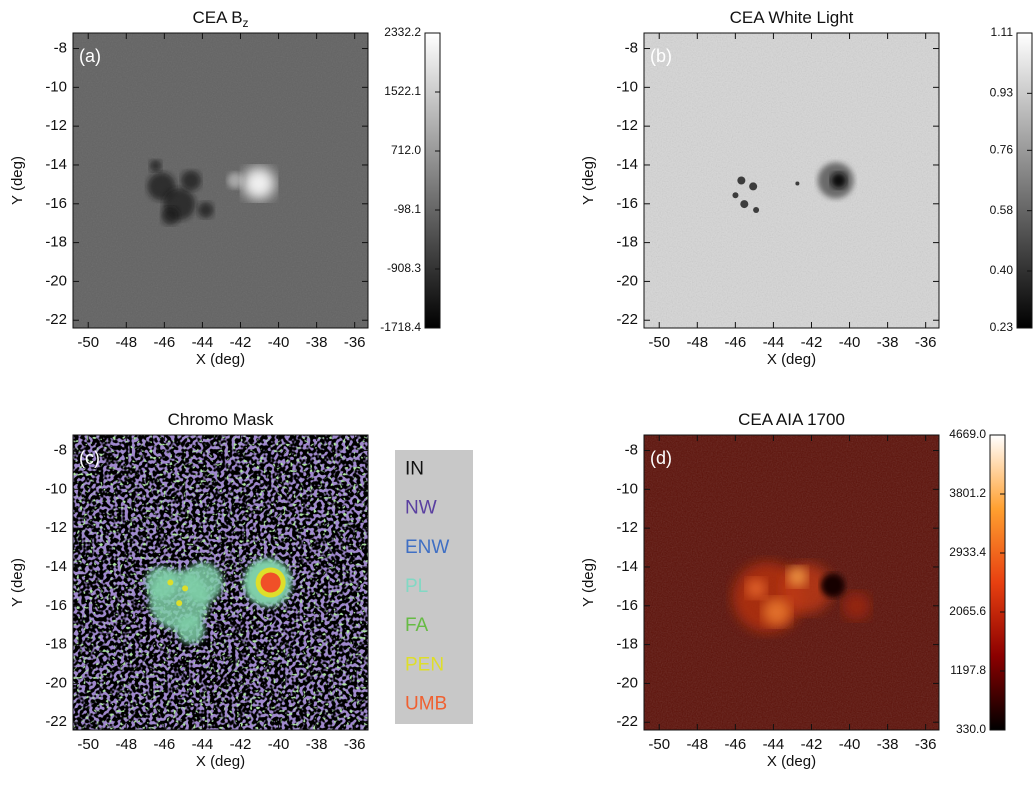 Image resolution: width=1033 pixels, height=796 pixels. I want to click on colorbar-tick-label: 0.76, so click(1002, 150).